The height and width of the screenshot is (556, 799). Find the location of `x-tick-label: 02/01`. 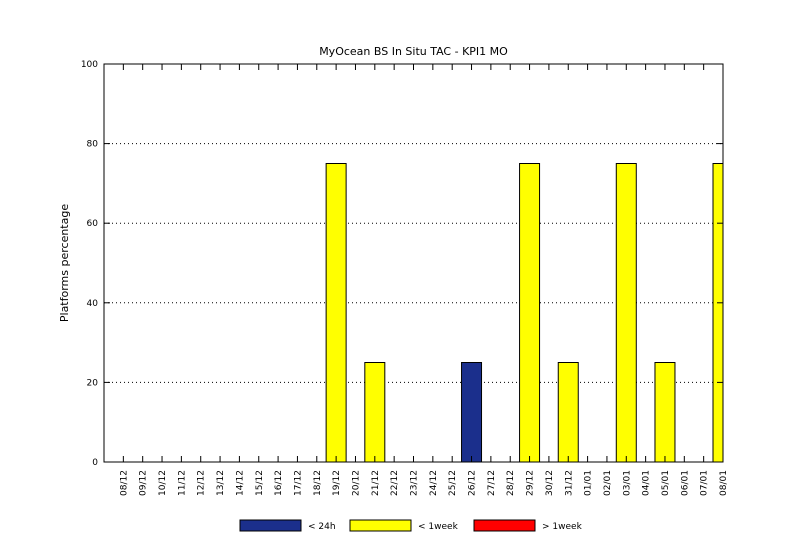

x-tick-label: 02/01 is located at coordinates (608, 483).